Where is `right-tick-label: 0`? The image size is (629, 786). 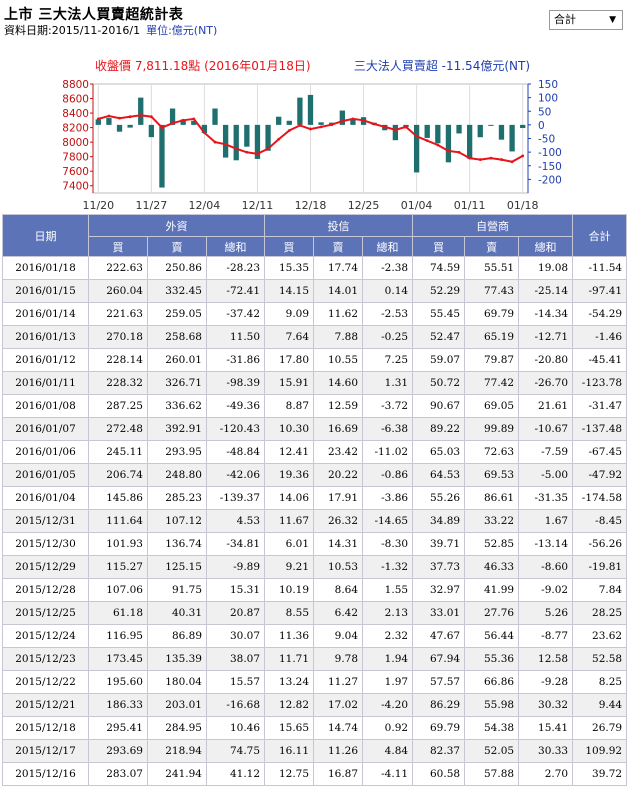
right-tick-label: 0 is located at coordinates (541, 126).